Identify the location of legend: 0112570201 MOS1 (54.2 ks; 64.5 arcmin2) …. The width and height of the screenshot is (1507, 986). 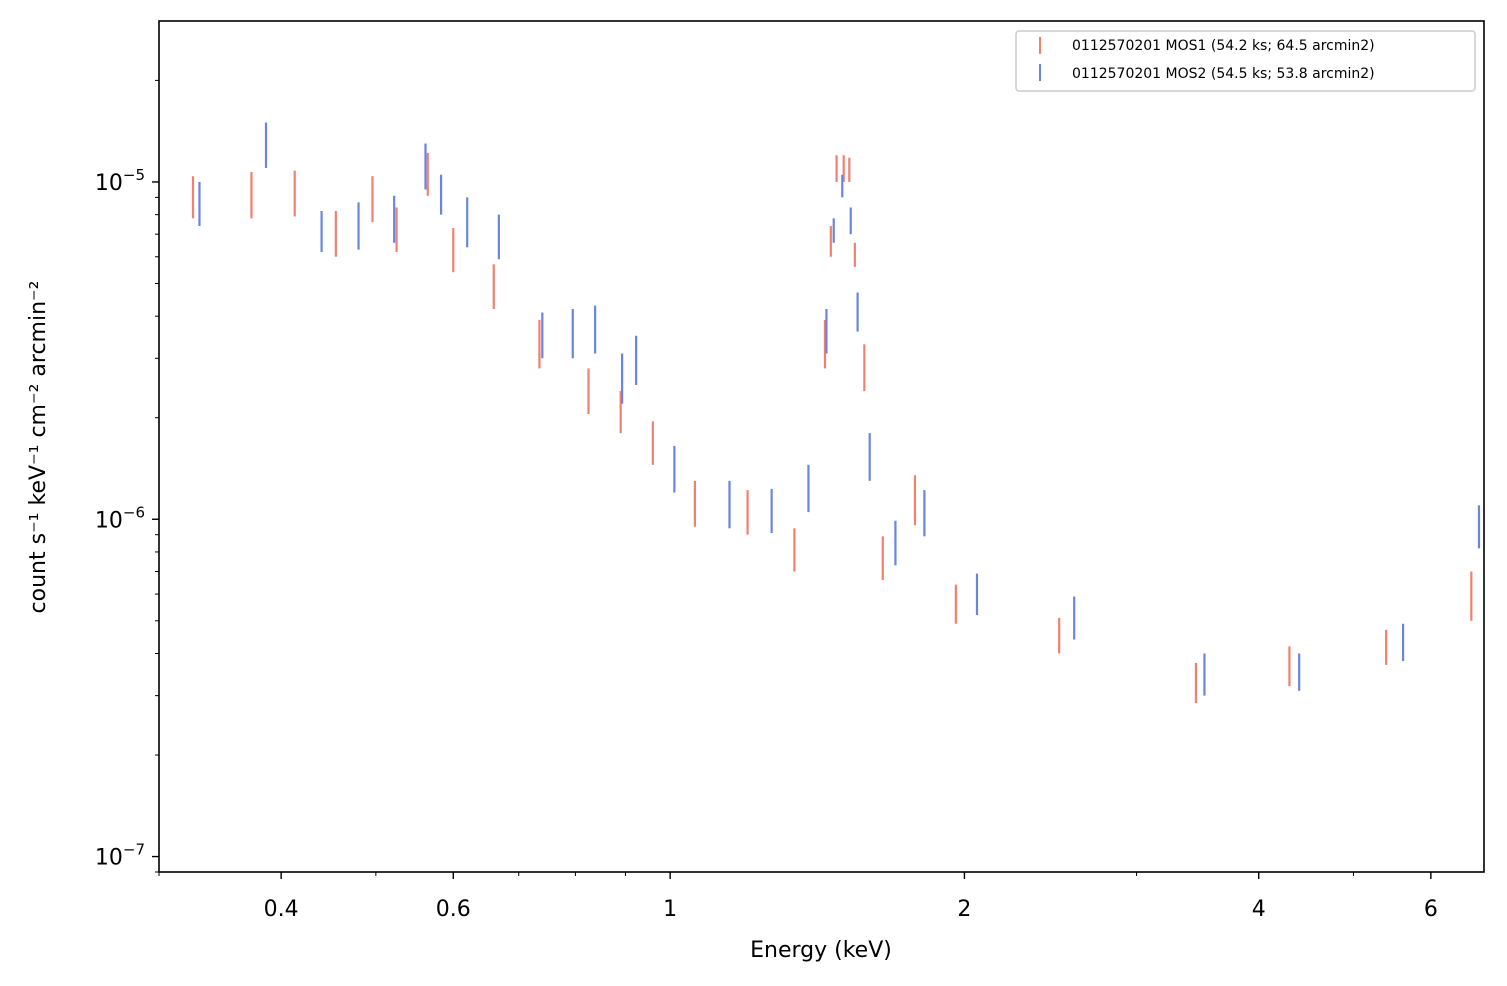
(1245, 61).